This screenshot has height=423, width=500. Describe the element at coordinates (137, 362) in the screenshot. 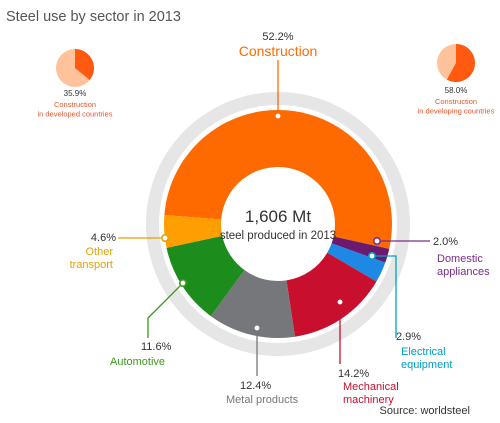

I see `category-label-automotive: Automotive` at that location.